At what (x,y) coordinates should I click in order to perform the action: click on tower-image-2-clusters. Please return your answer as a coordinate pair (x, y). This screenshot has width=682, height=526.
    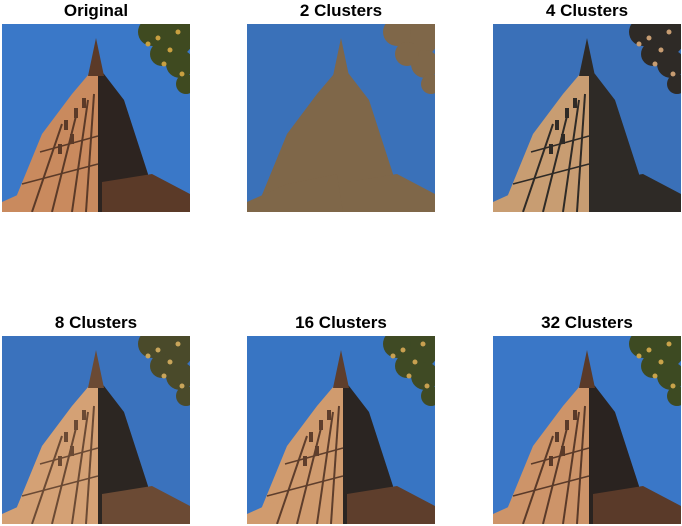
    Looking at the image, I should click on (341, 118).